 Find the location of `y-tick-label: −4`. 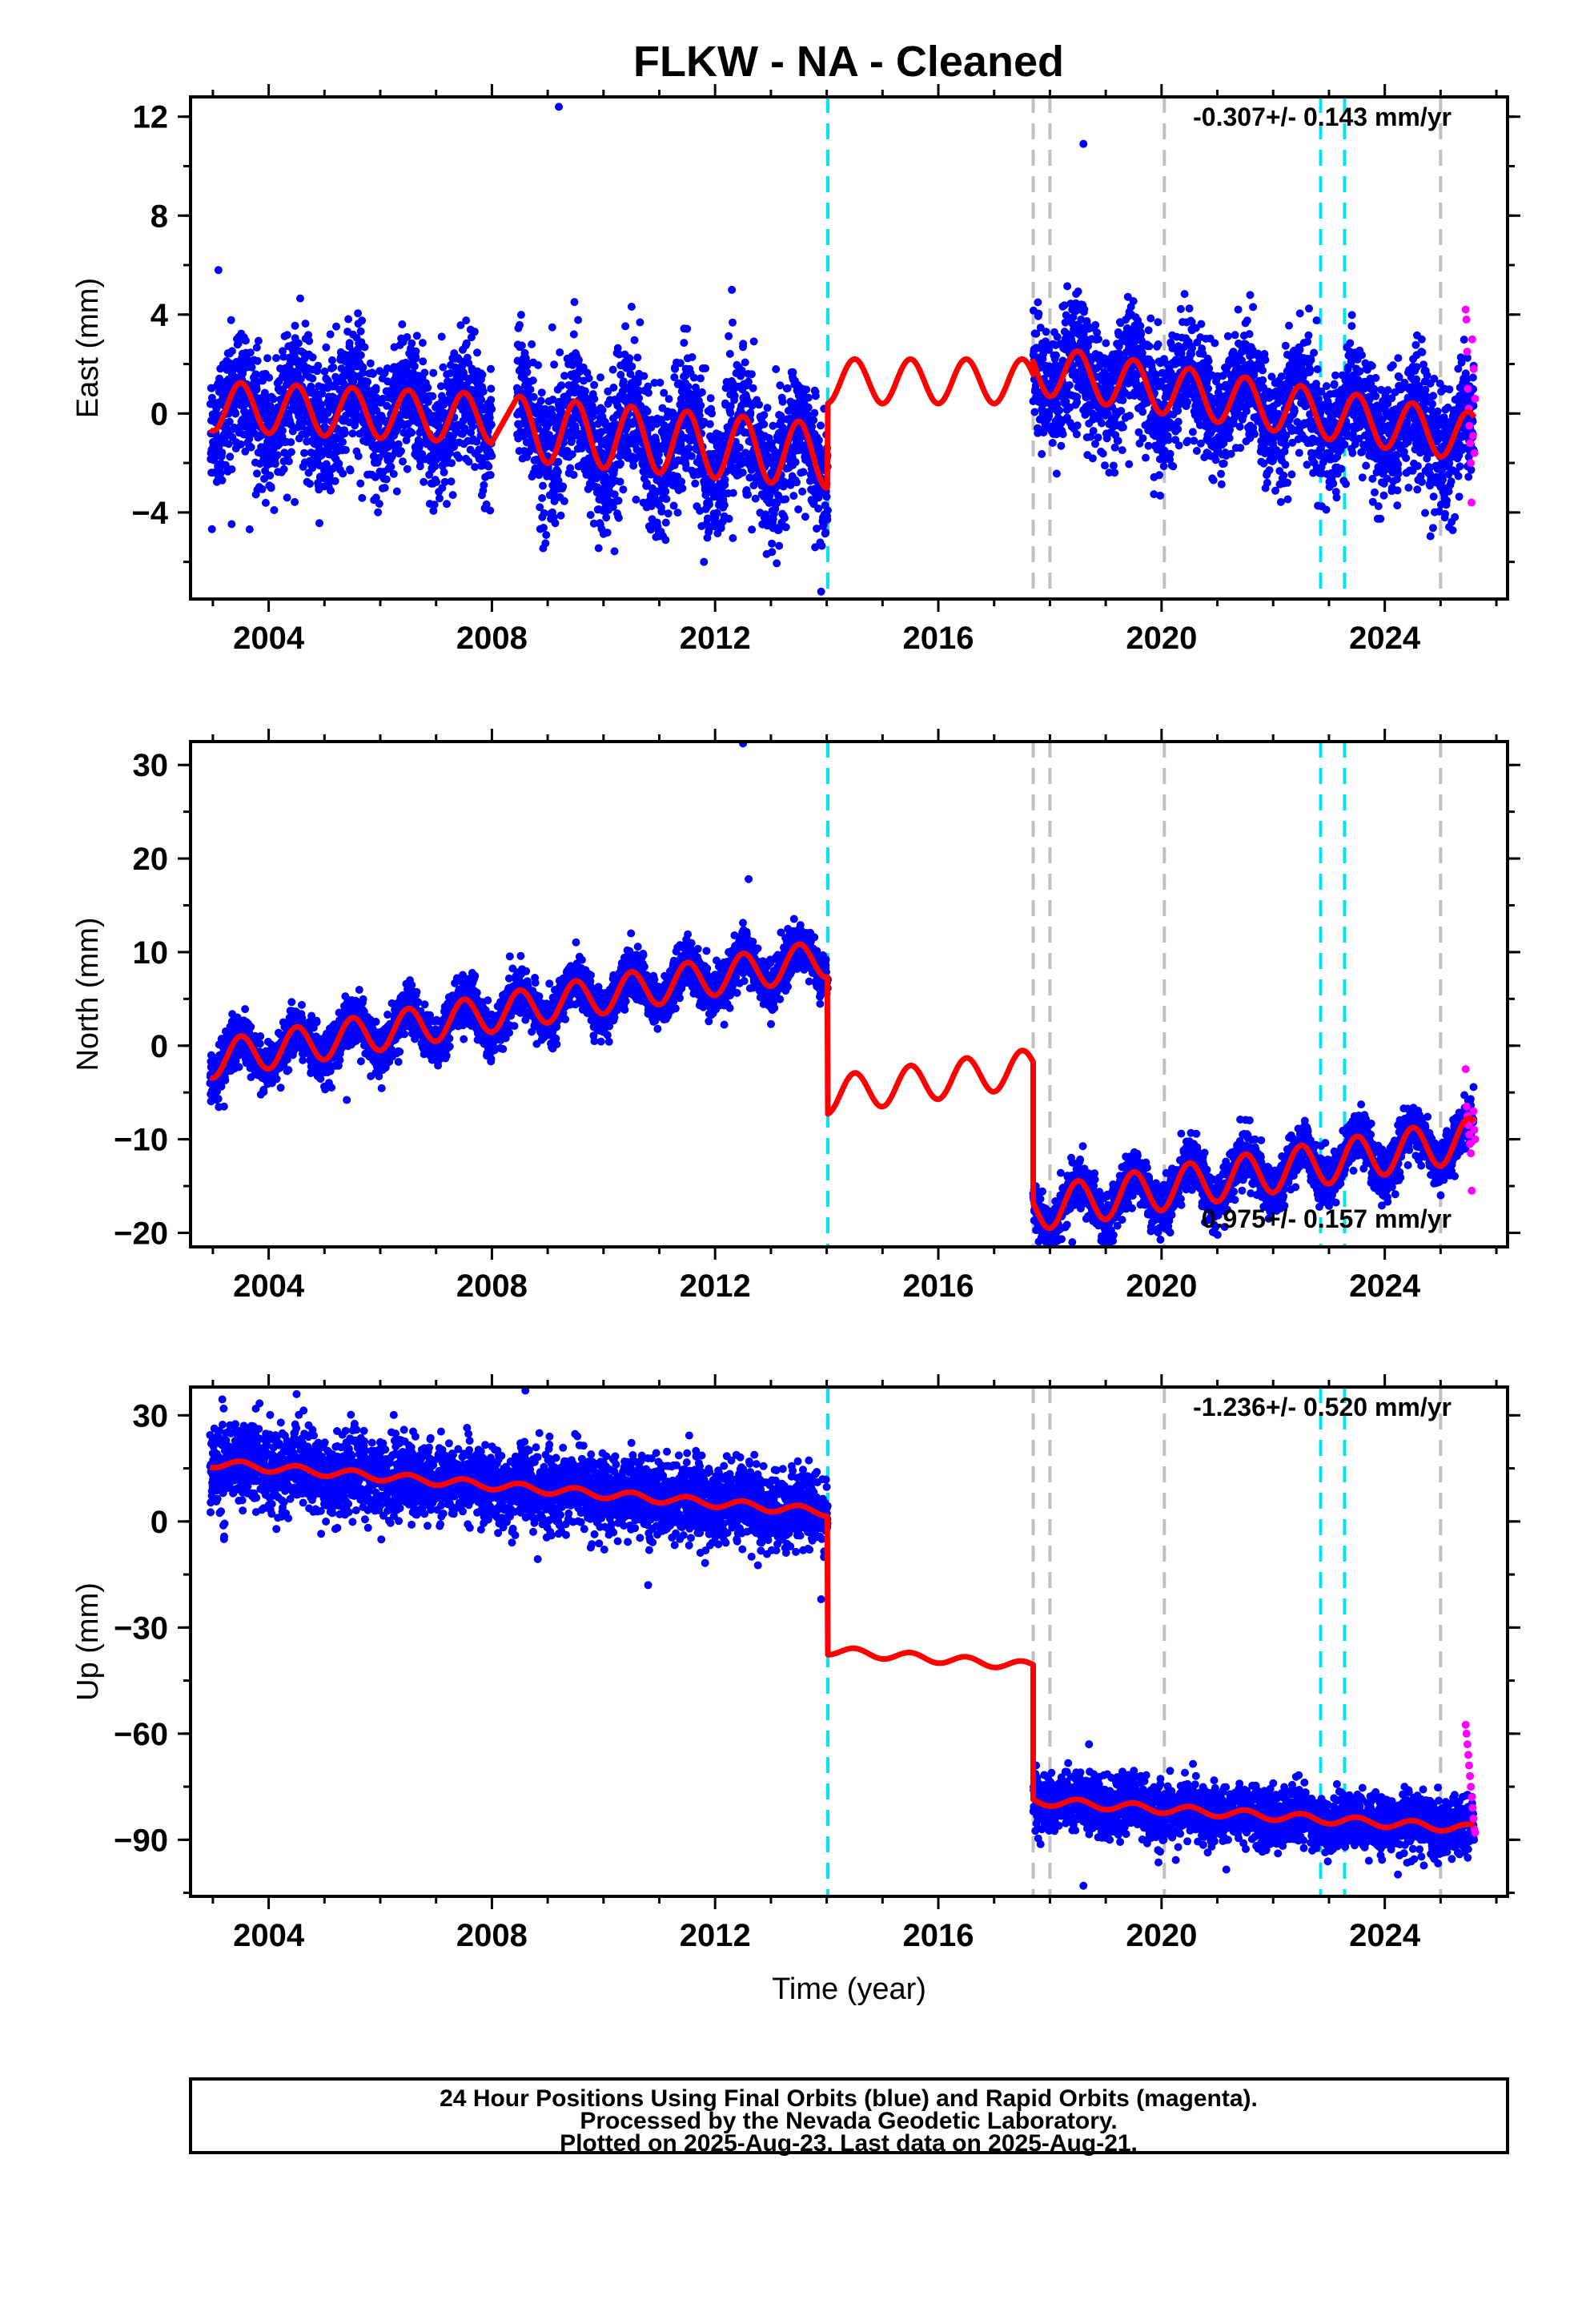

y-tick-label: −4 is located at coordinates (149, 513).